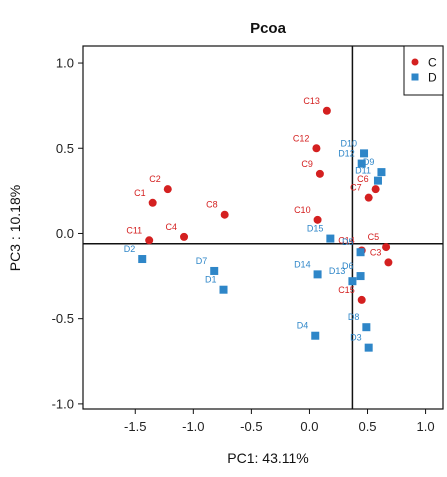 This screenshot has height=477, width=447. Describe the element at coordinates (202, 261) in the screenshot. I see `point-label-d7: D7` at that location.